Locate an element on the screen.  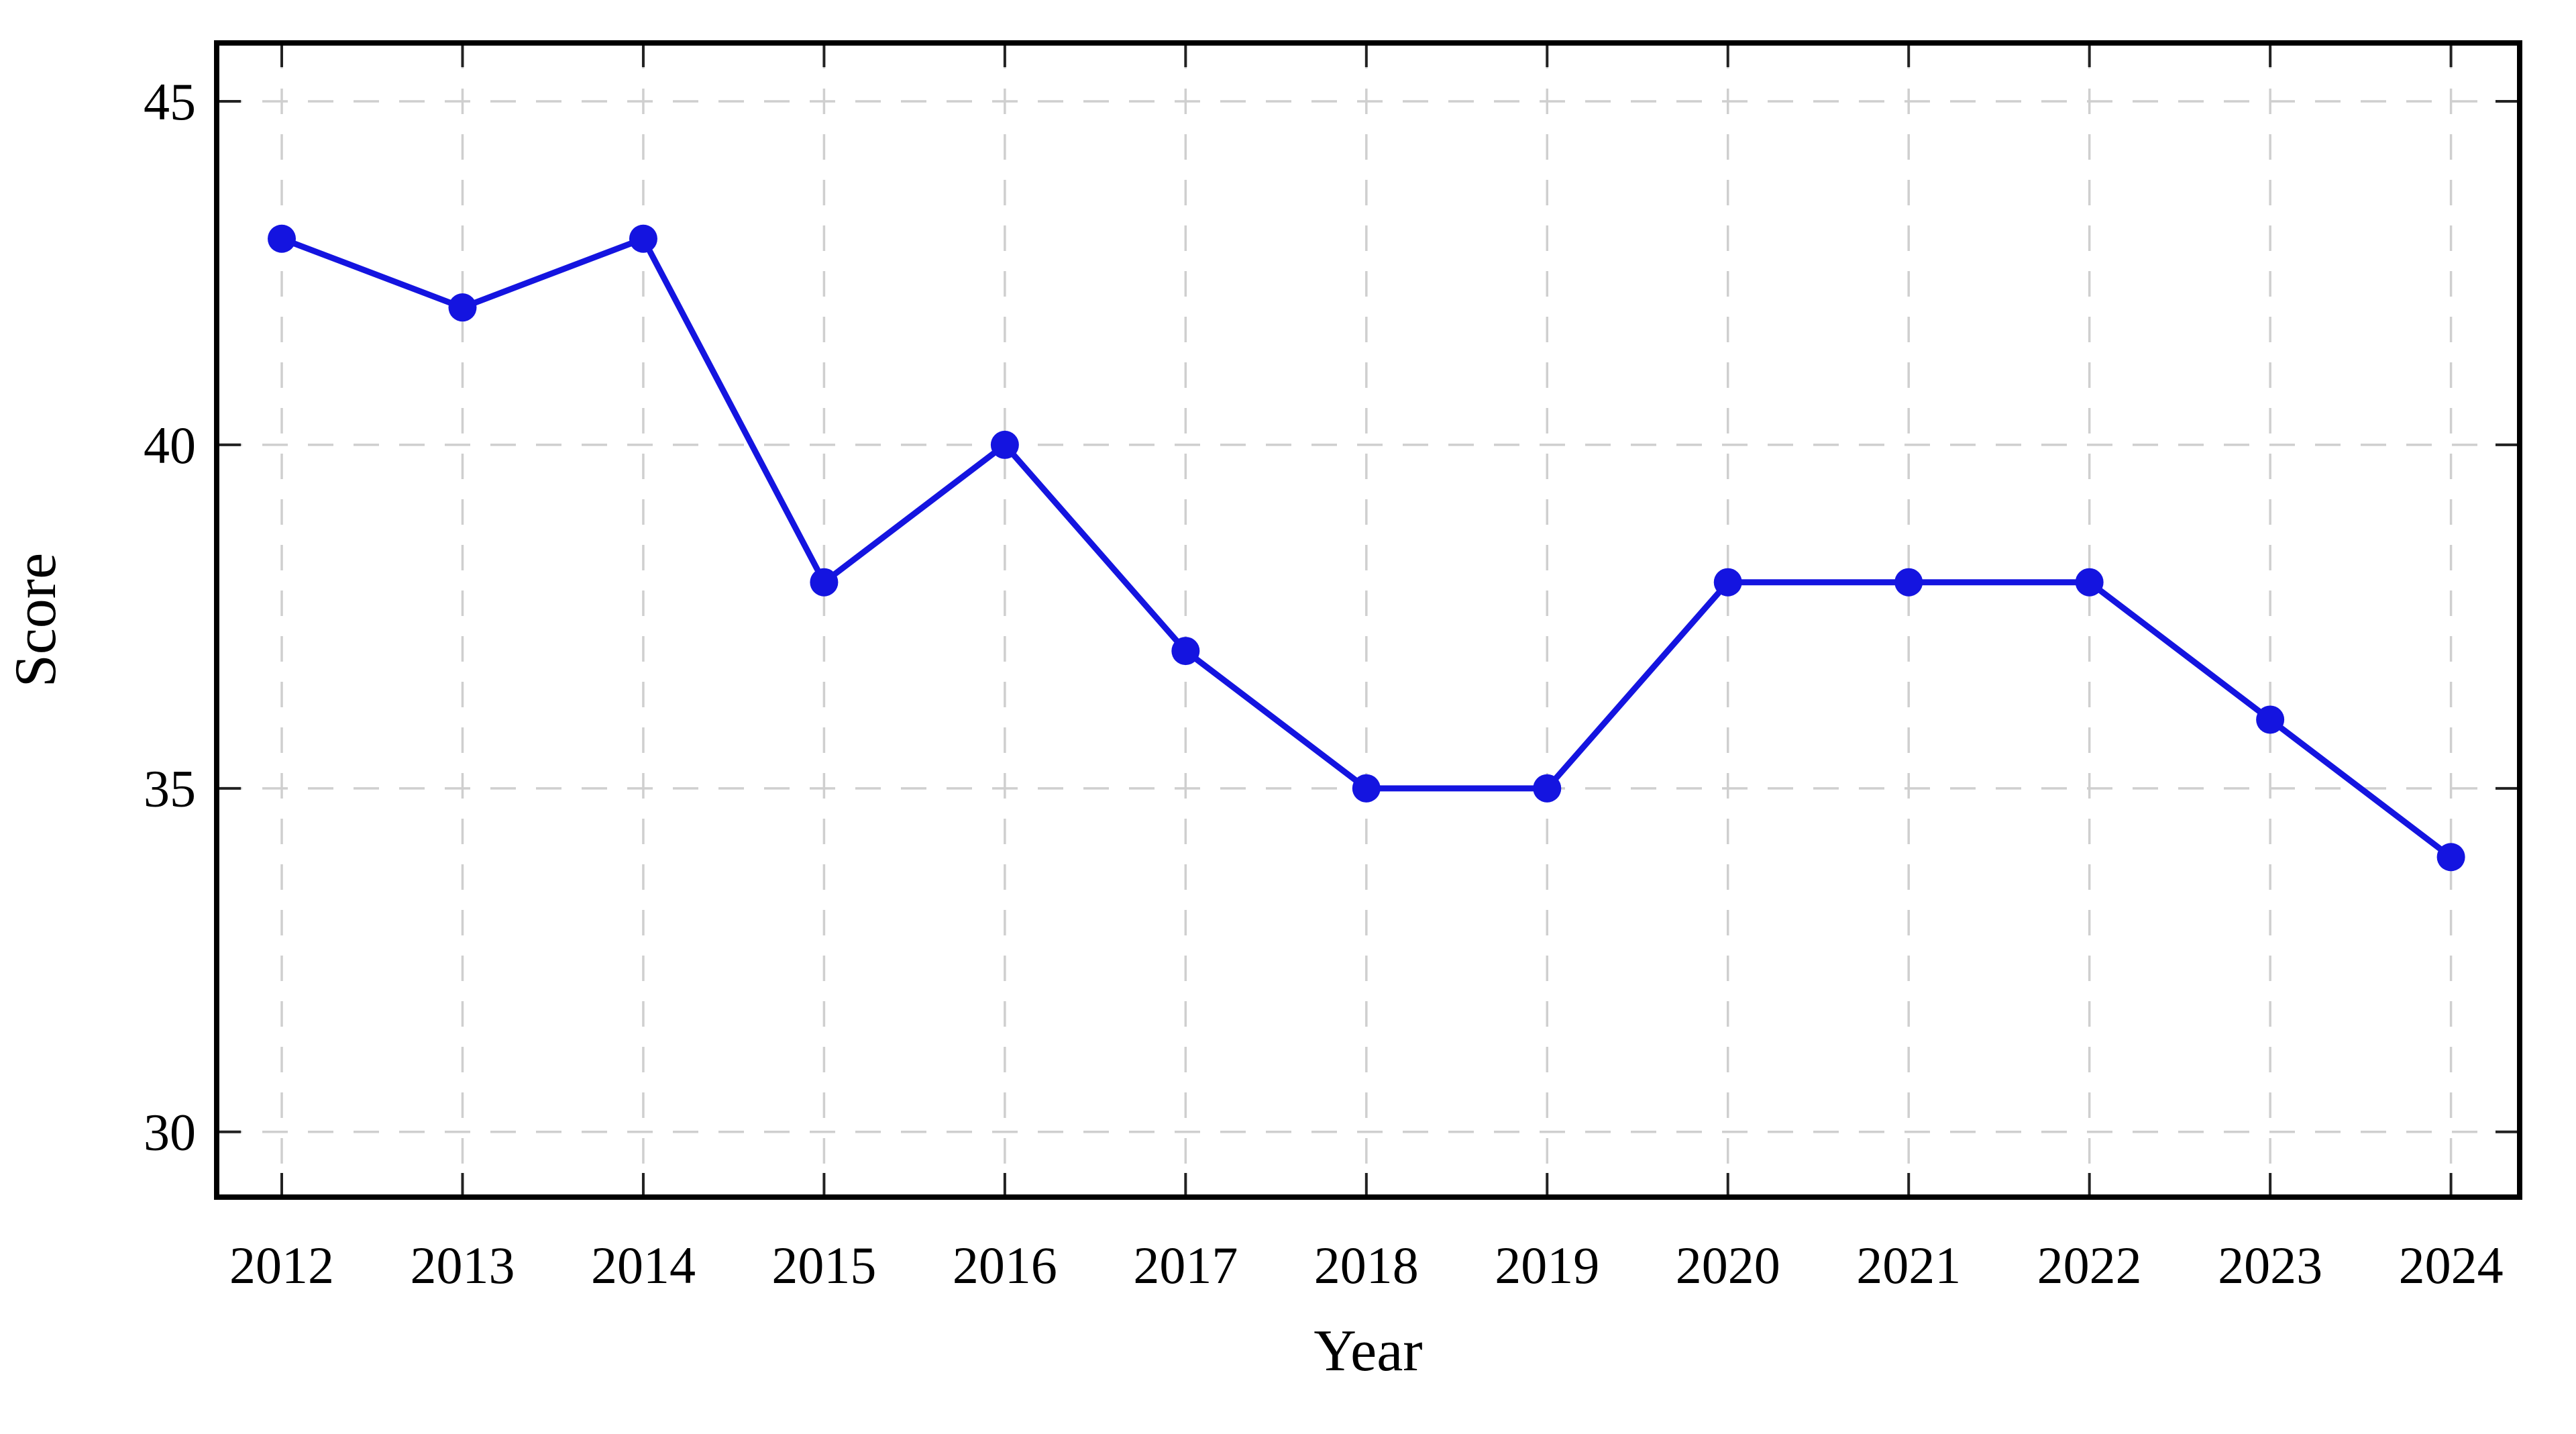
y-axis-label: Score is located at coordinates (35, 620).